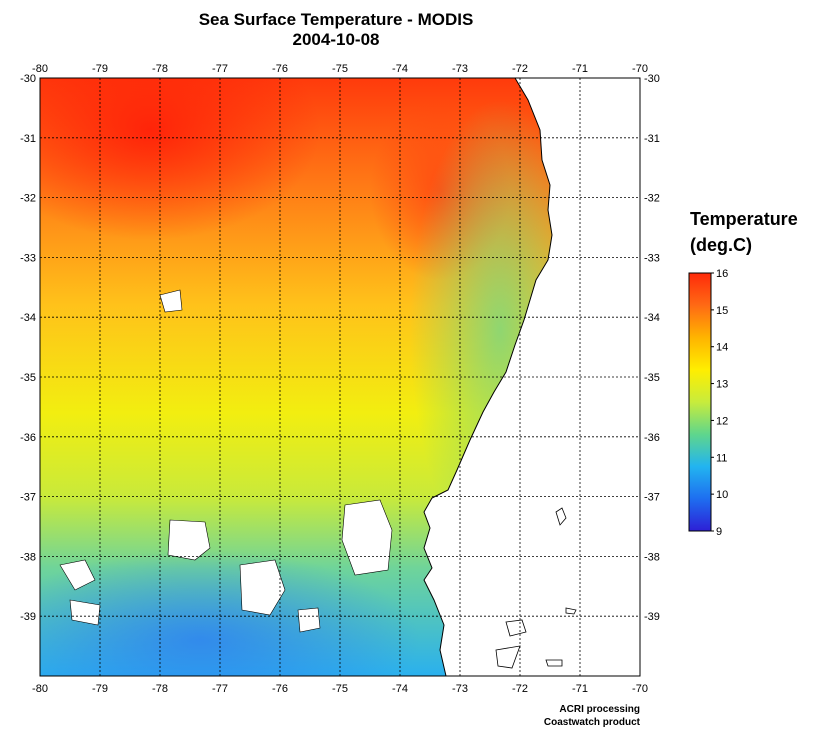  I want to click on legend-tick-label: 10, so click(722, 495).